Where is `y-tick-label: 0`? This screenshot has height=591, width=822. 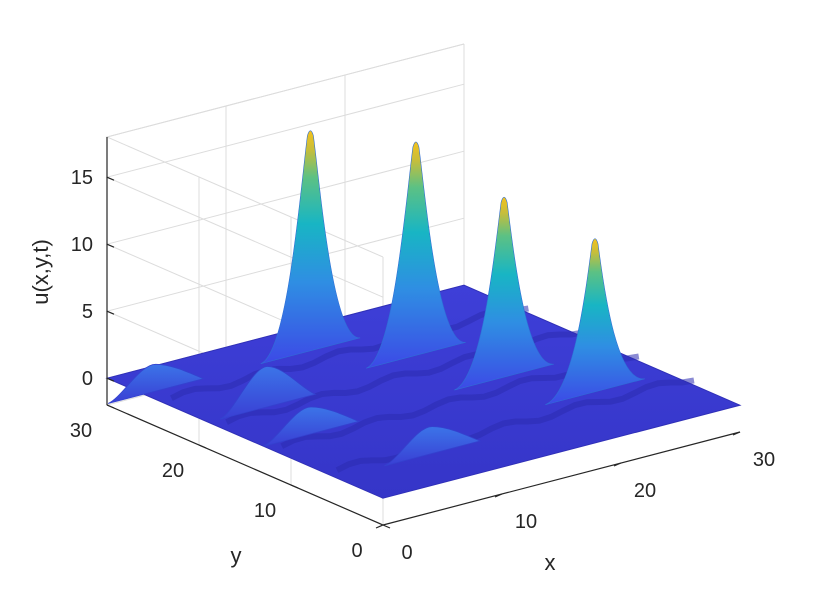 y-tick-label: 0 is located at coordinates (356, 551).